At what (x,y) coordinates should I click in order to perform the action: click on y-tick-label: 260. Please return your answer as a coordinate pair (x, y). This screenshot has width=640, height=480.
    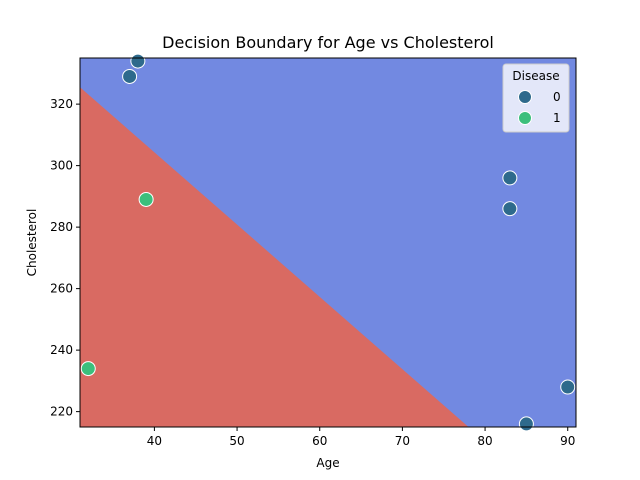
    Looking at the image, I should click on (61, 289).